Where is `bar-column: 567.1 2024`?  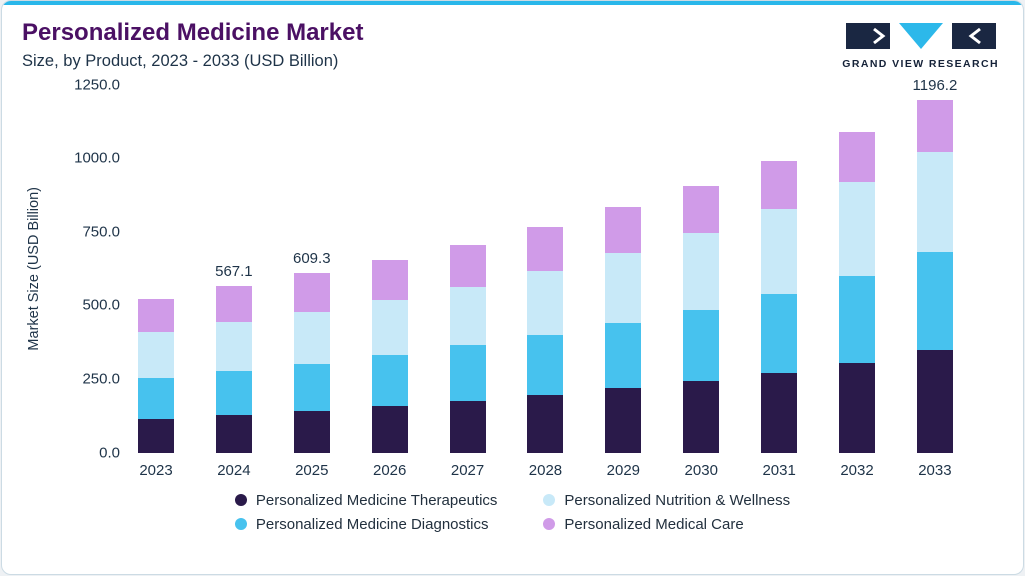 bar-column: 567.1 2024 is located at coordinates (234, 282).